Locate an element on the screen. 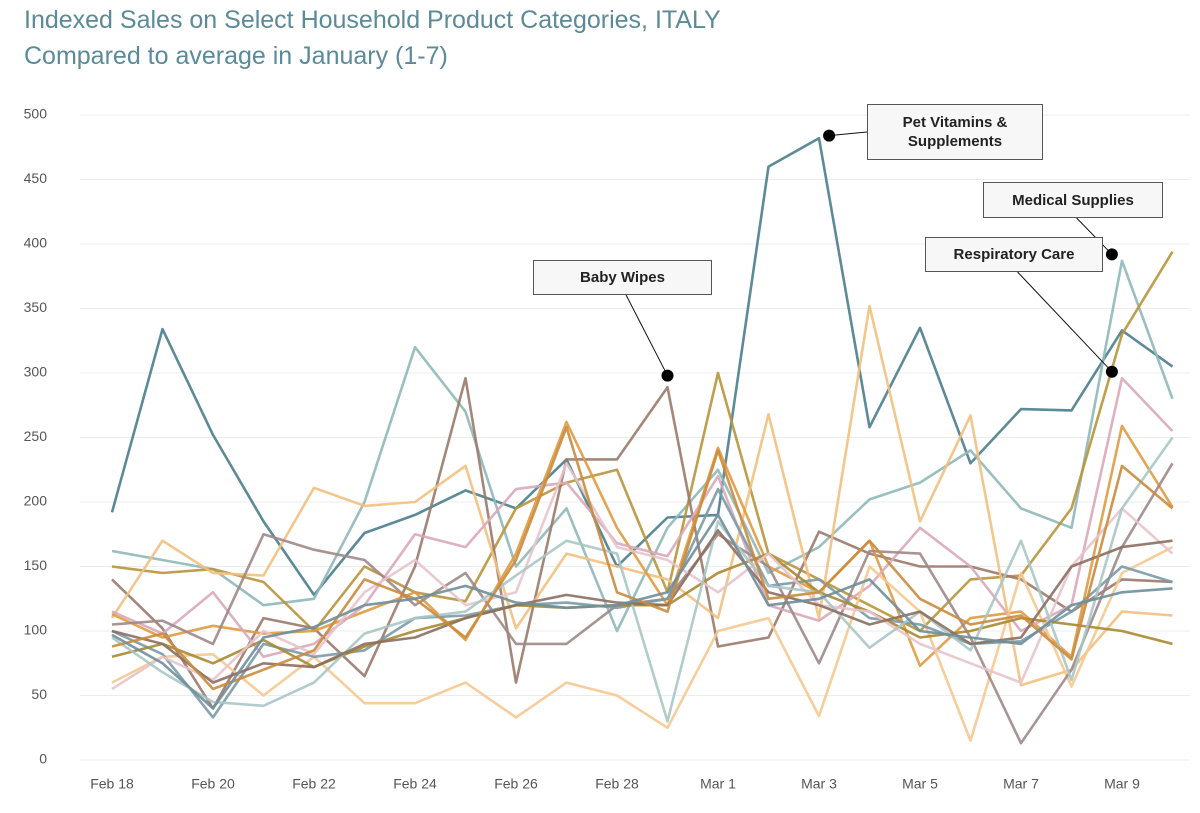 This screenshot has width=1200, height=813. y-tick-label: 50 is located at coordinates (39, 694).